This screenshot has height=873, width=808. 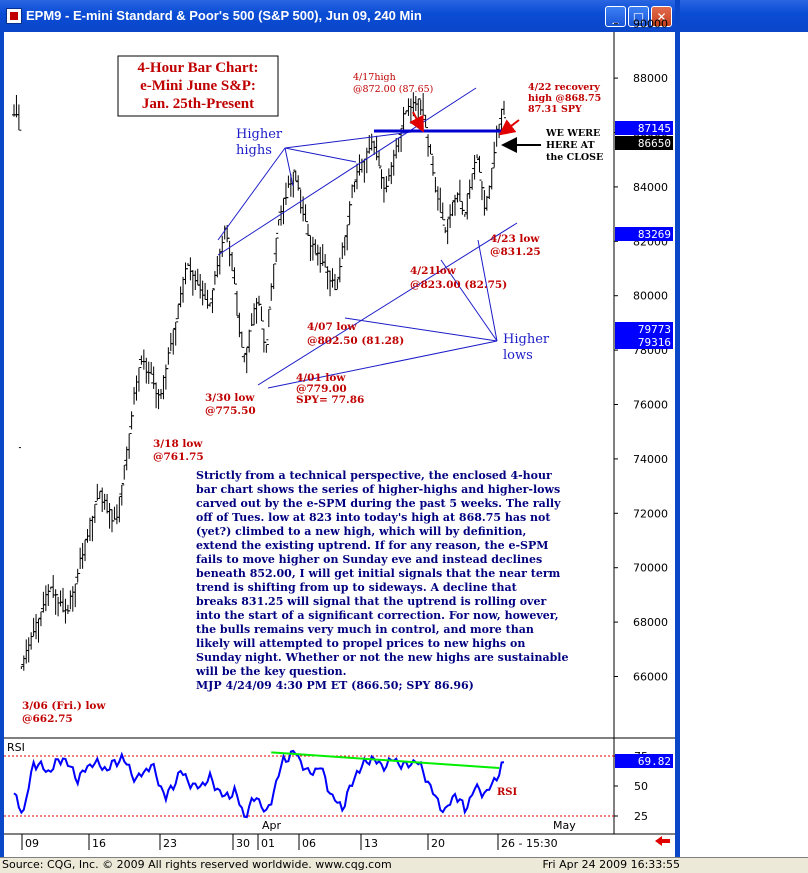 What do you see at coordinates (518, 355) in the screenshot?
I see `annotation-line: lows` at bounding box center [518, 355].